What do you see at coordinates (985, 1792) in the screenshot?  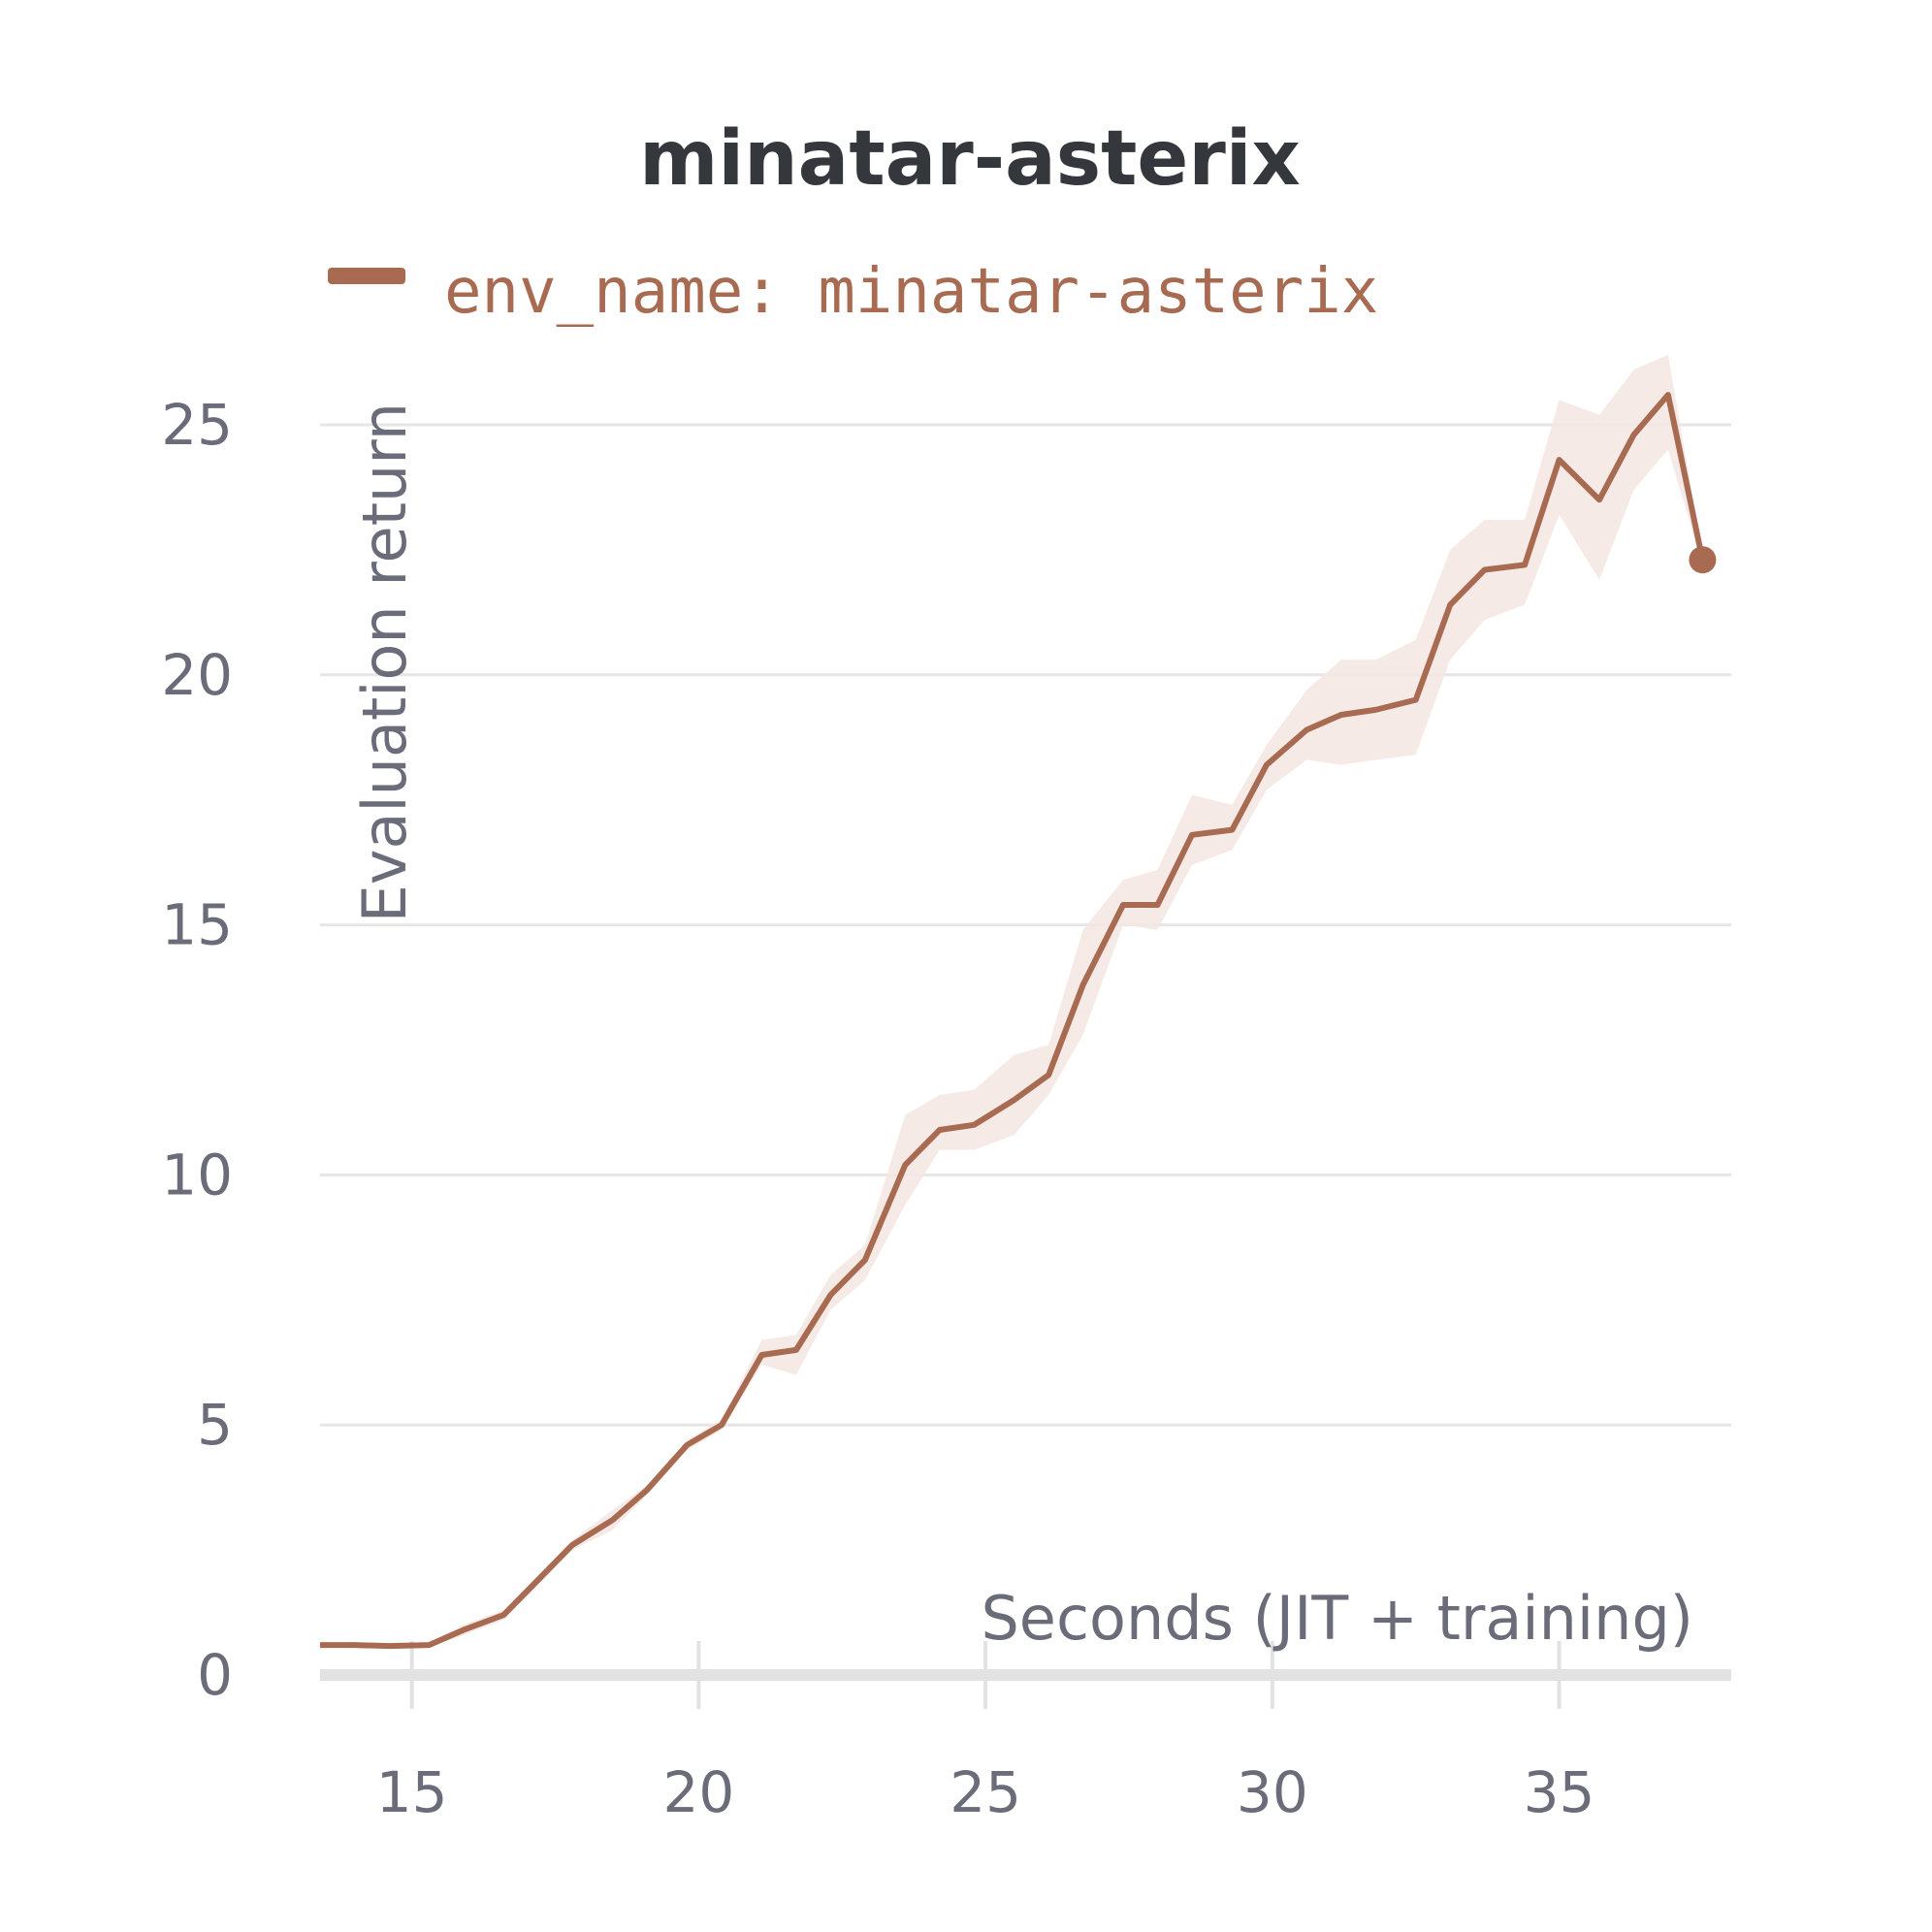 I see `x-tick-label-25: 25` at bounding box center [985, 1792].